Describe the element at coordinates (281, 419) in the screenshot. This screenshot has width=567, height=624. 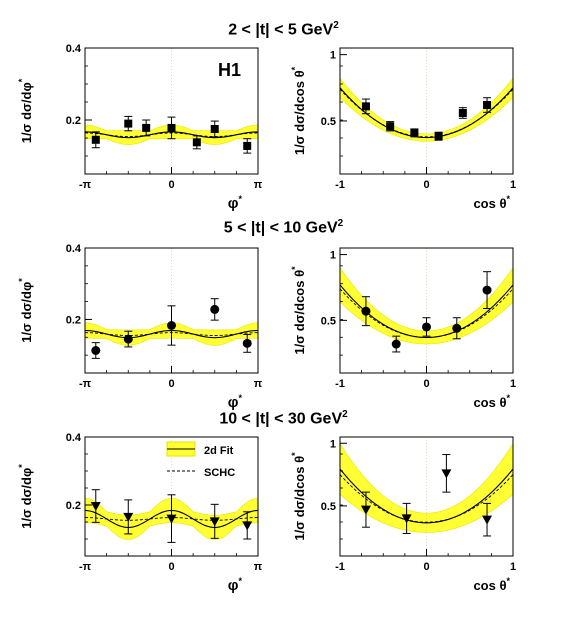
I see `row-title-3-text: 10 < |t| < 30 GeV` at that location.